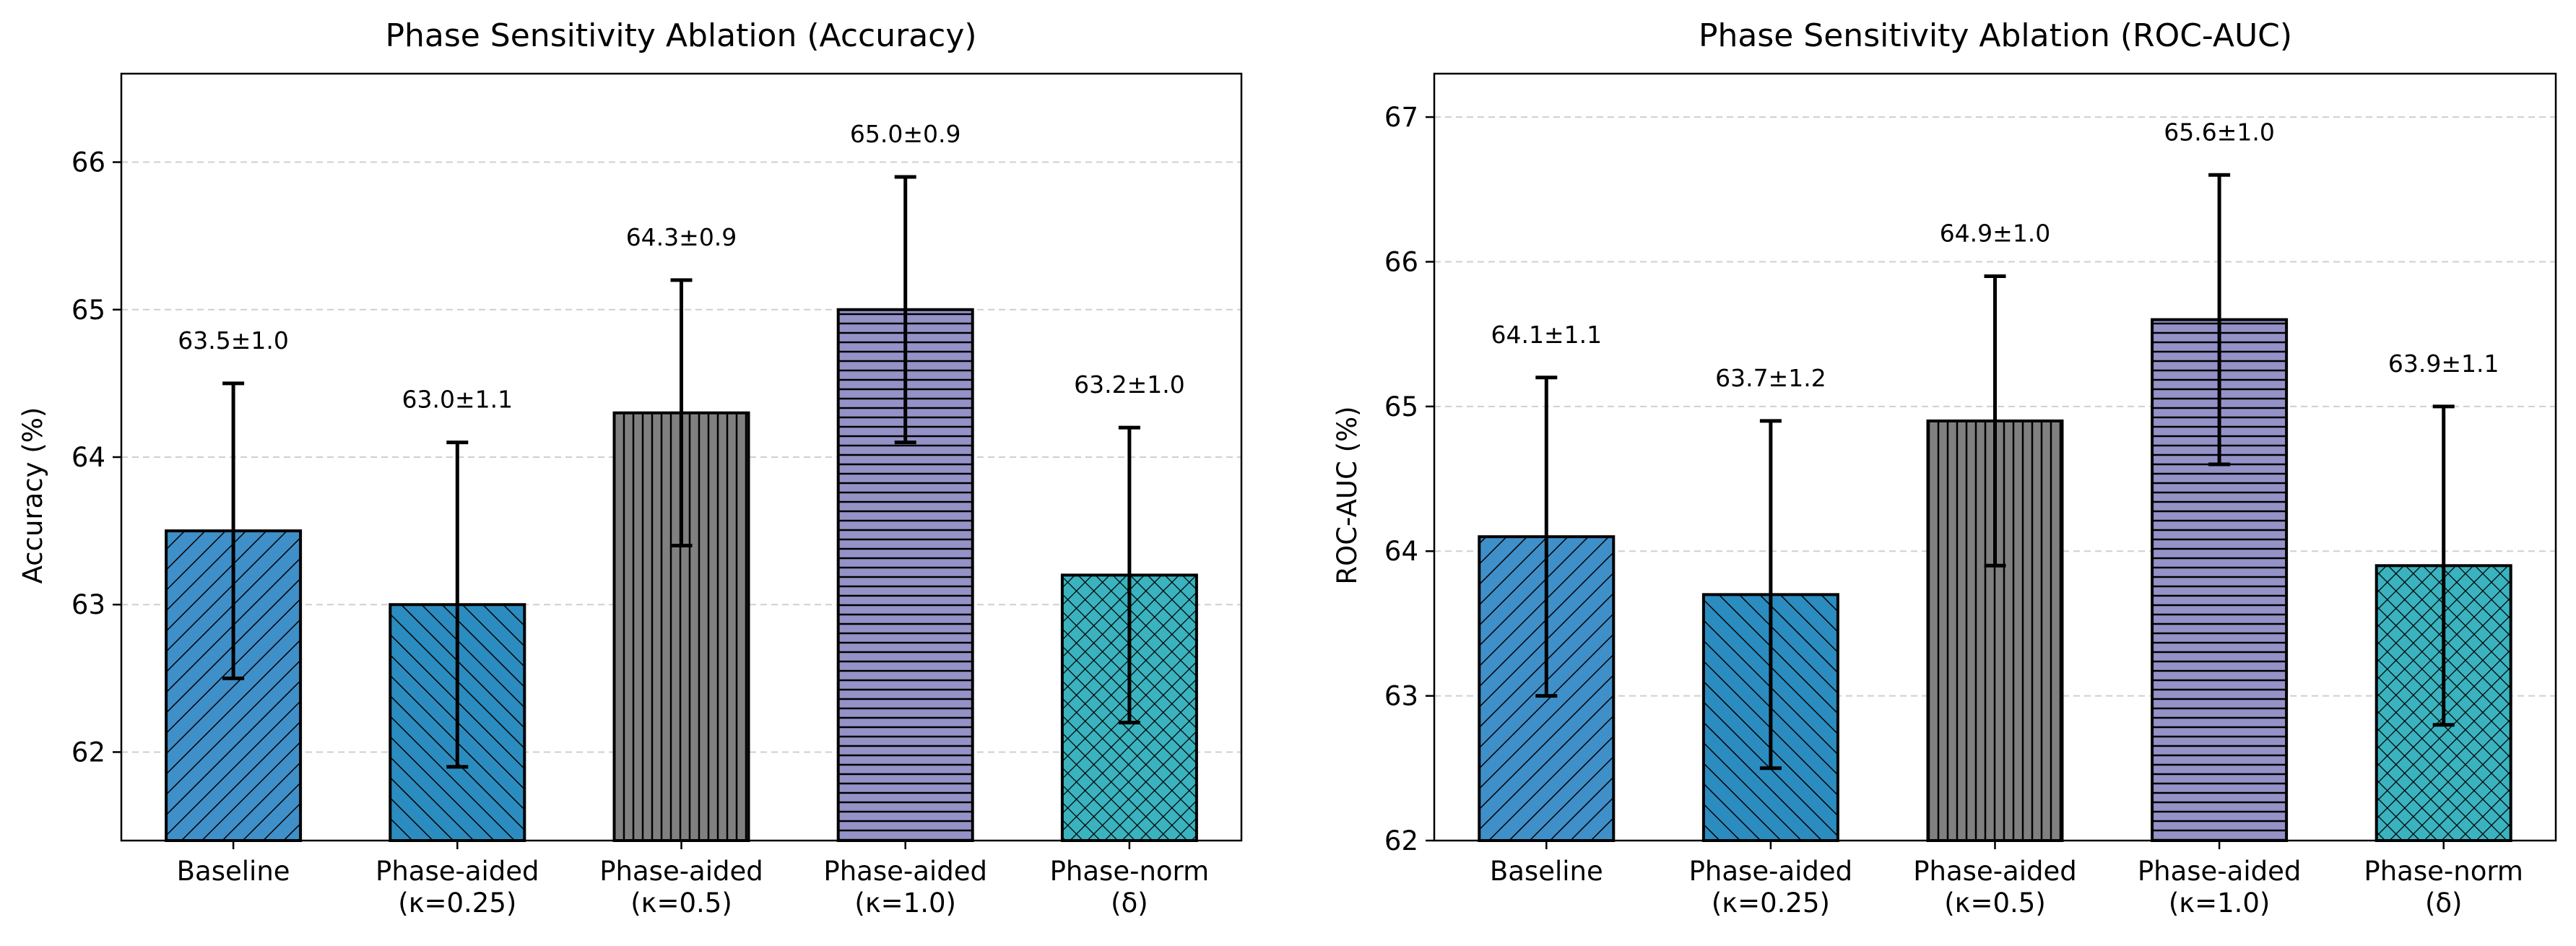 This screenshot has width=2576, height=946. I want to click on chart-title: Phase Sensitivity Ablation (ROC-AUC), so click(1995, 35).